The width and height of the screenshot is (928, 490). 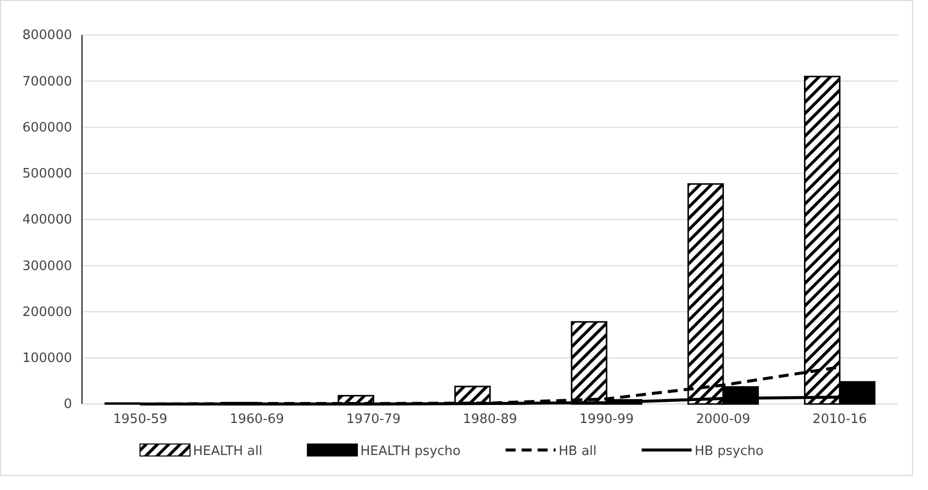 What do you see at coordinates (257, 420) in the screenshot?
I see `x-tick-label: 1960-69` at bounding box center [257, 420].